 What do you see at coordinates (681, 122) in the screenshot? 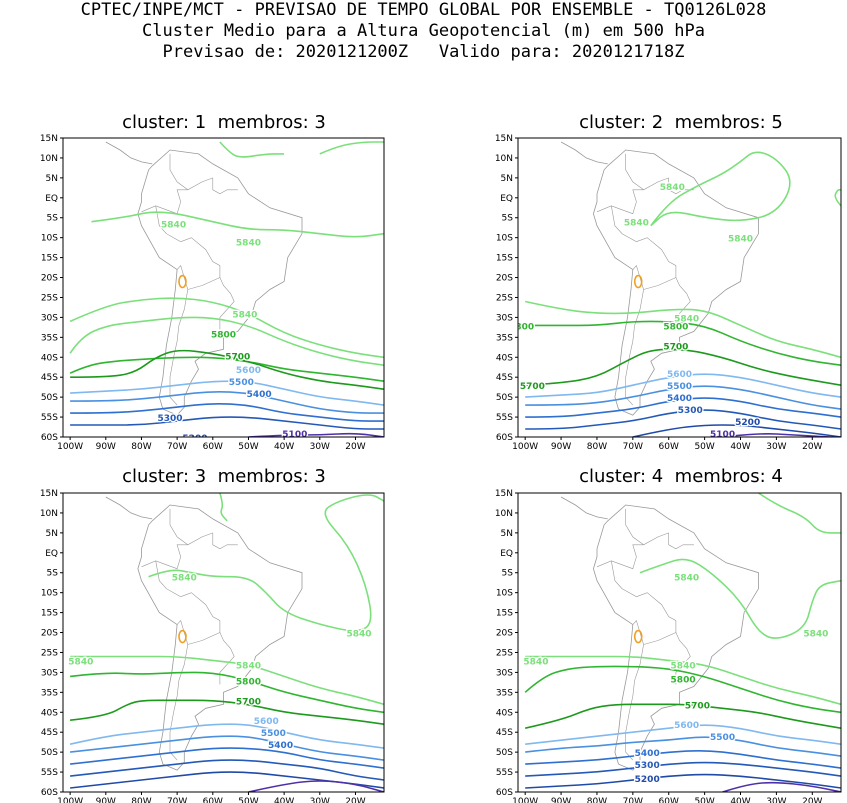
I see `panel-title-2: cluster: 2 membros: 5` at bounding box center [681, 122].